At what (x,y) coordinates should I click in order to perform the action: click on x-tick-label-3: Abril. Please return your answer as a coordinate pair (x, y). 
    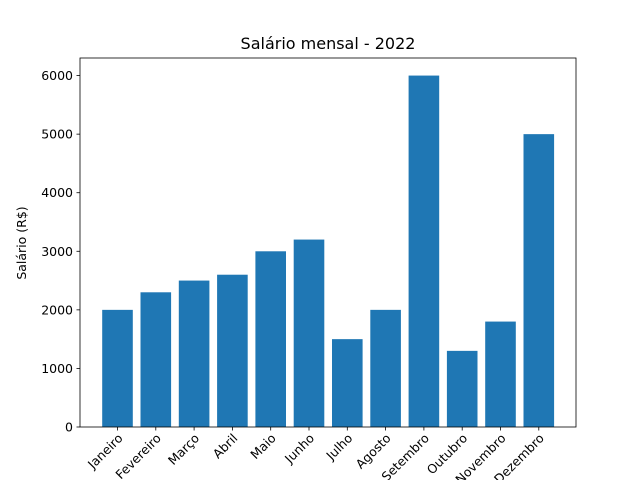
    Looking at the image, I should click on (225, 446).